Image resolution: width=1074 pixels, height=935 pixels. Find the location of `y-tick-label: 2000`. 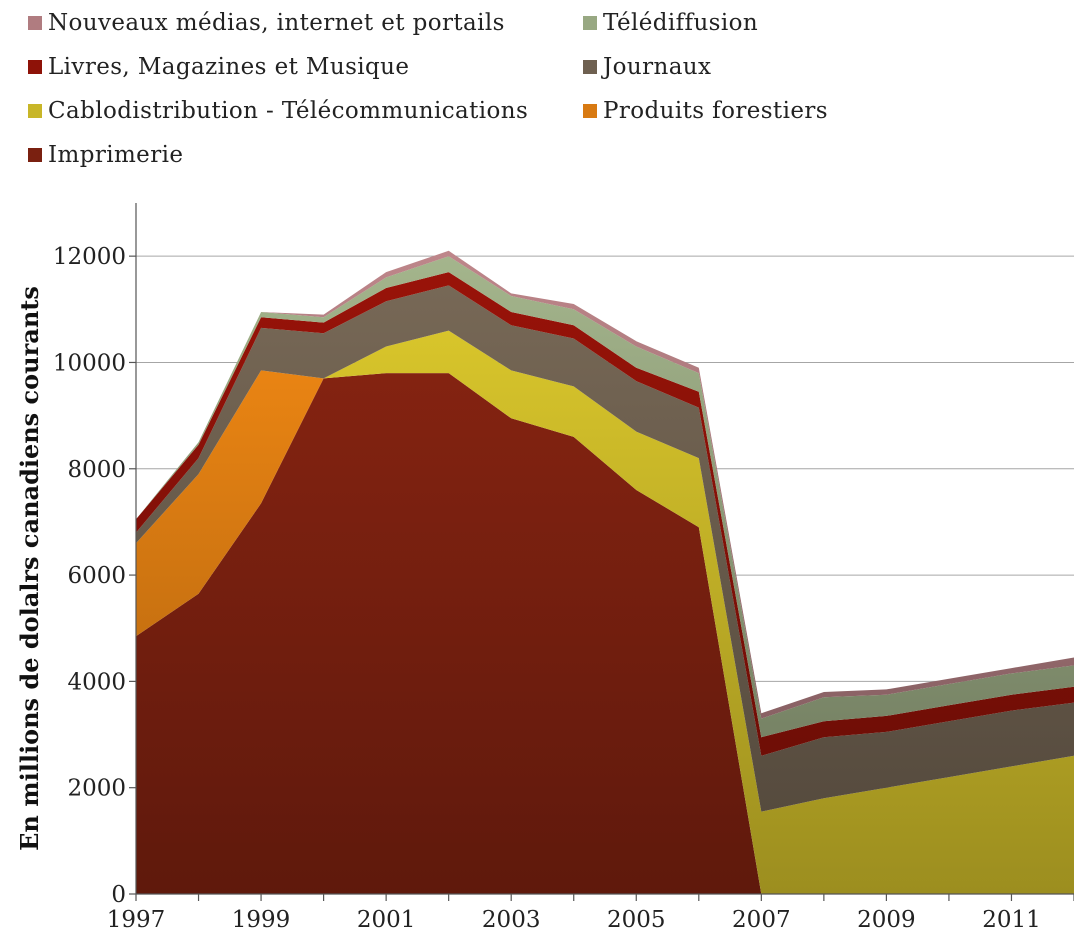

y-tick-label: 2000 is located at coordinates (96, 789).